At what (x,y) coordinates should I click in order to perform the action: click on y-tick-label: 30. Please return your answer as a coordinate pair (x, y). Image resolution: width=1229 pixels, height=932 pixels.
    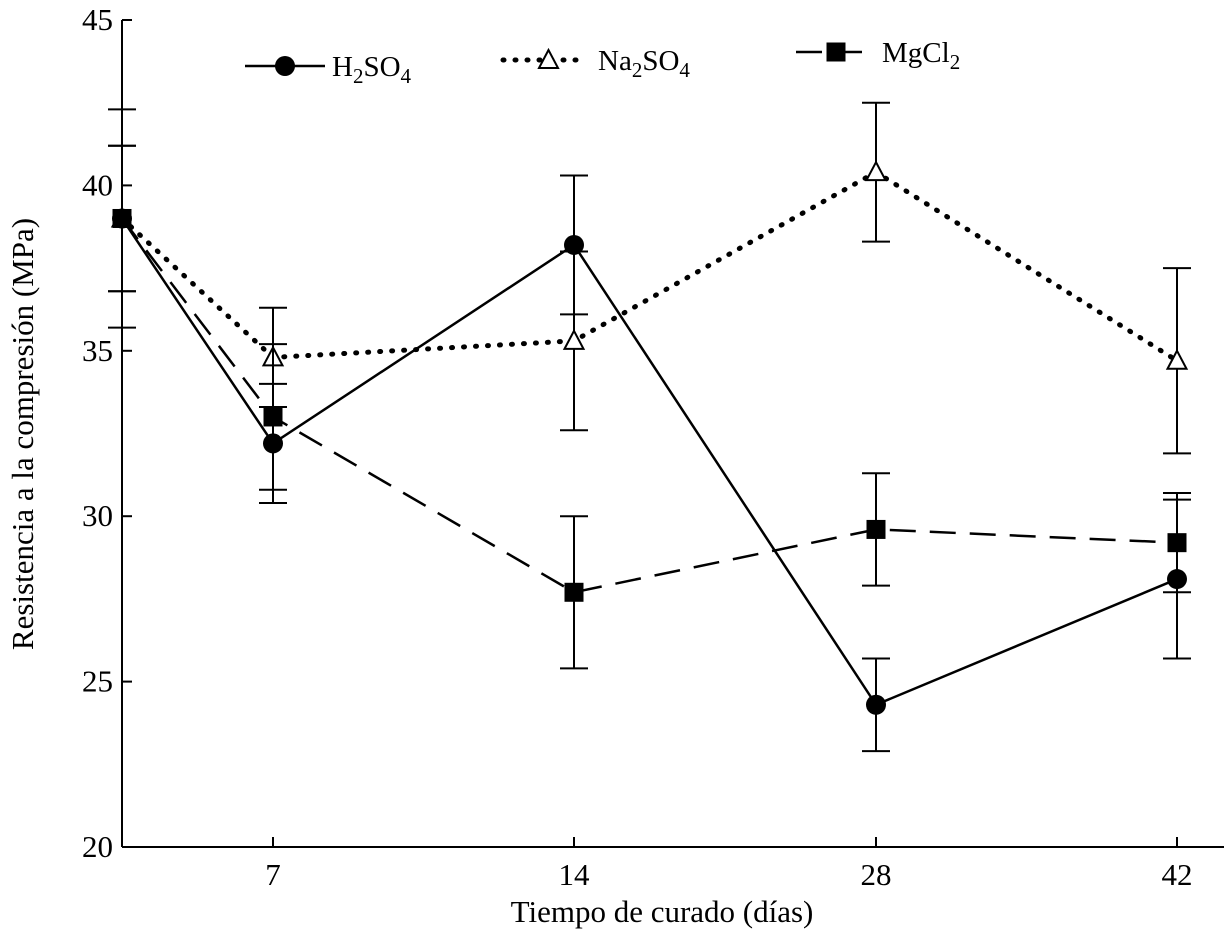
    Looking at the image, I should click on (97, 515).